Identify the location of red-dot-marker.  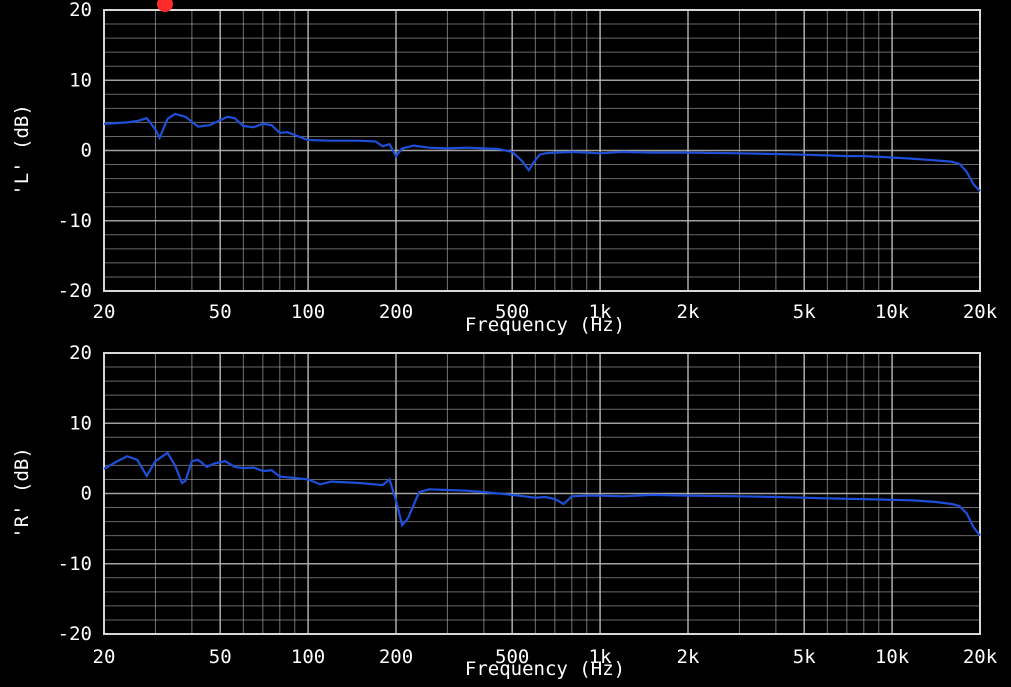
(165, 6).